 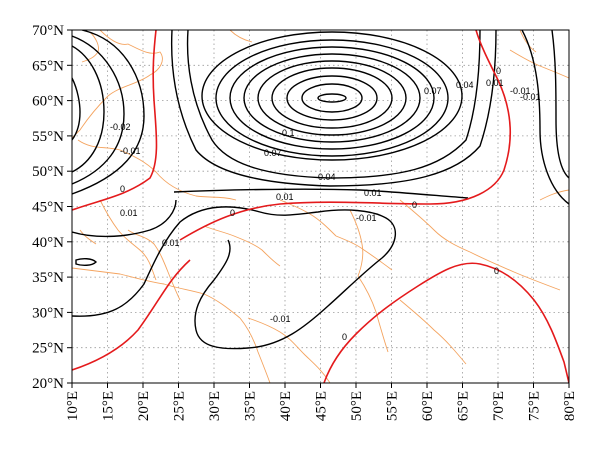 I want to click on lat-label: 70°N, so click(x=48, y=31).